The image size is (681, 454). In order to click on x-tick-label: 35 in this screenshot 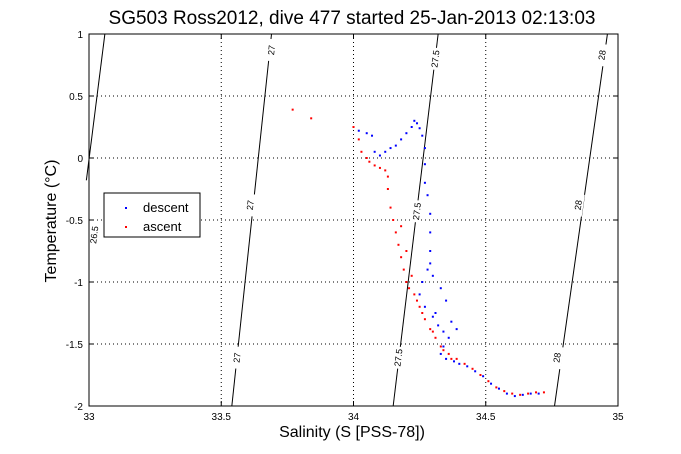, I will do `click(618, 417)`.